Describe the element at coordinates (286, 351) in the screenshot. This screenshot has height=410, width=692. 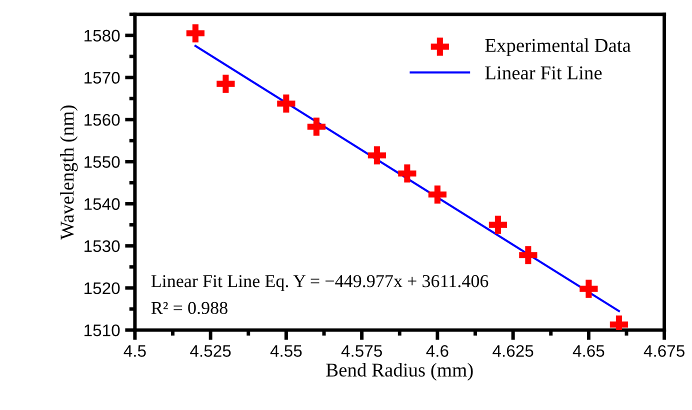
I see `x-tick-label: 4.55` at that location.